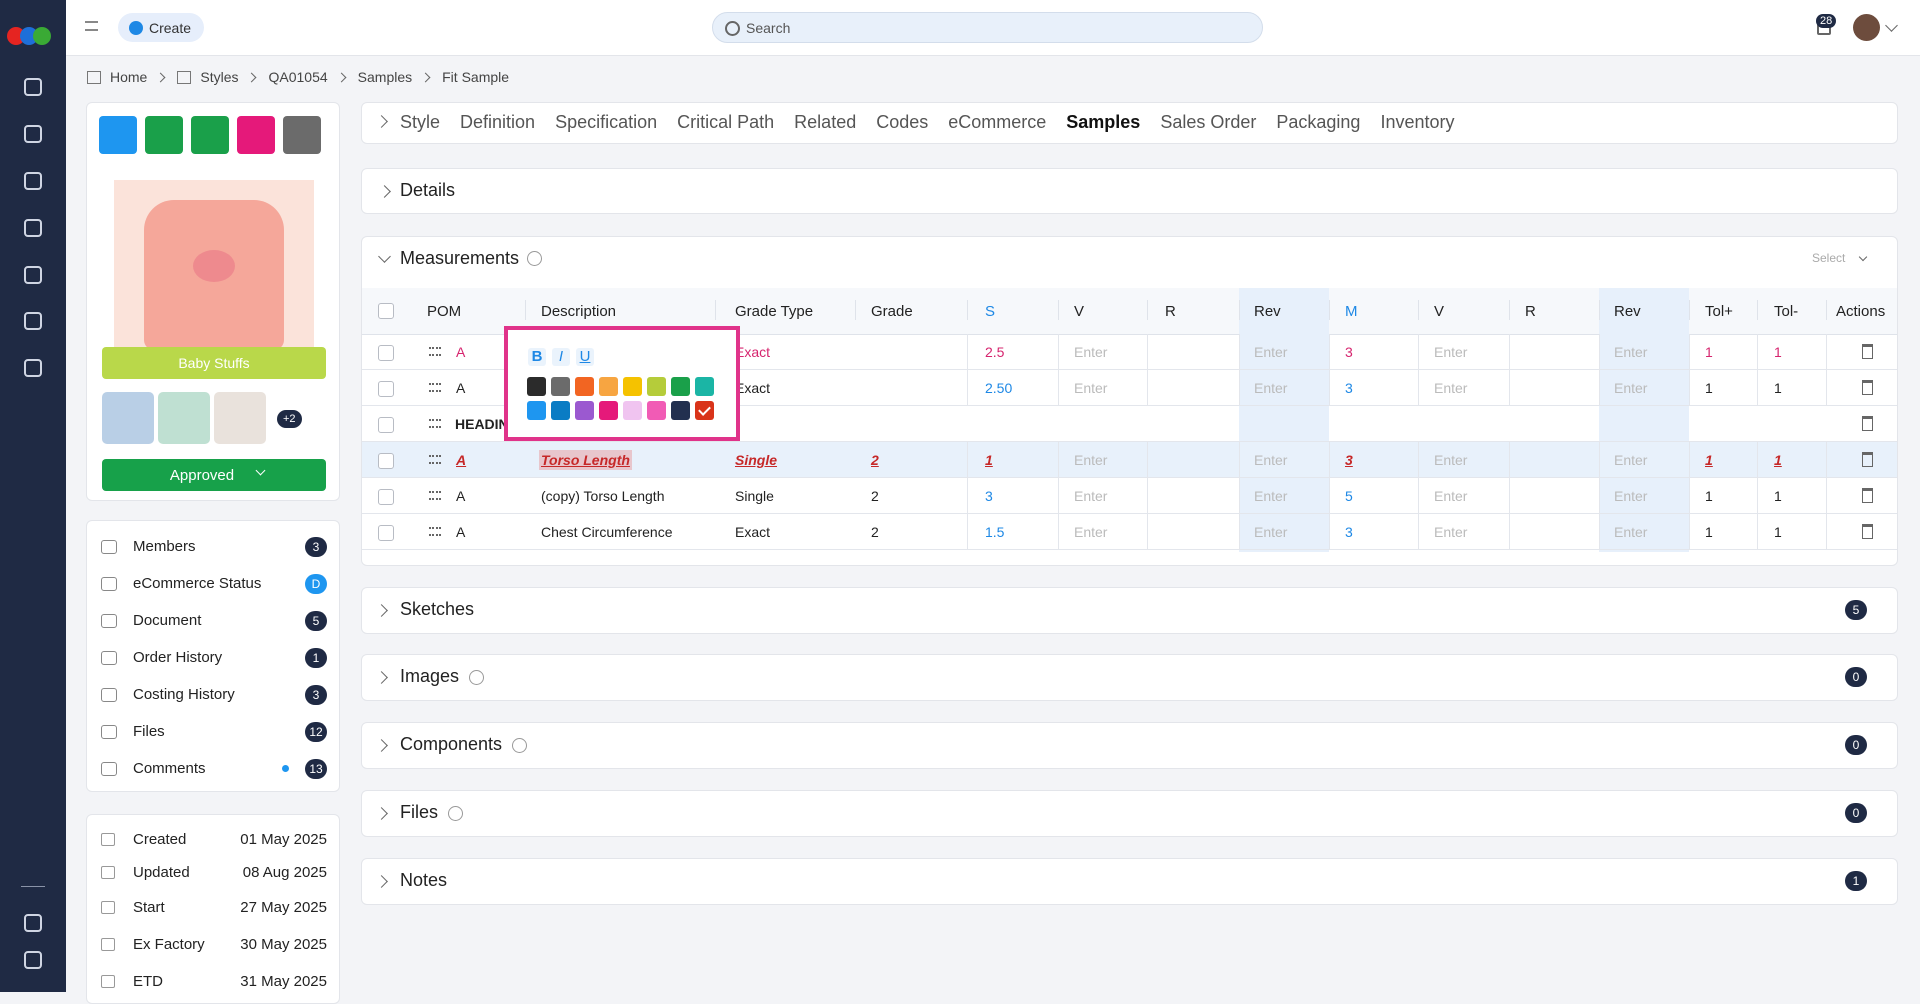 The height and width of the screenshot is (1004, 1920). I want to click on menu-label: Costing History, so click(184, 694).